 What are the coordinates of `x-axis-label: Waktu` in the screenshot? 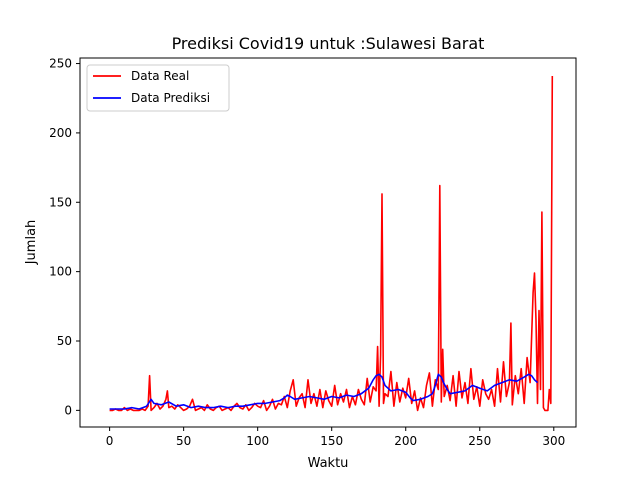 It's located at (328, 463).